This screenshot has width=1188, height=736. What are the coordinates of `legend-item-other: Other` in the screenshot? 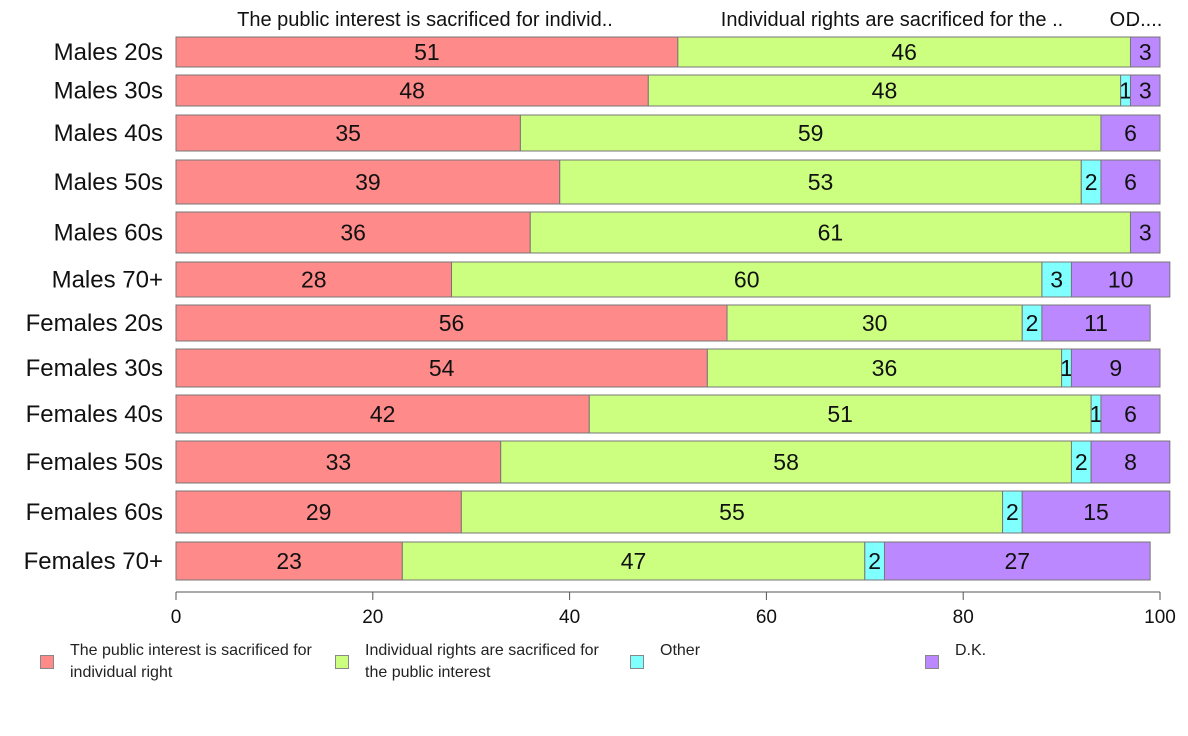 It's located at (770, 654).